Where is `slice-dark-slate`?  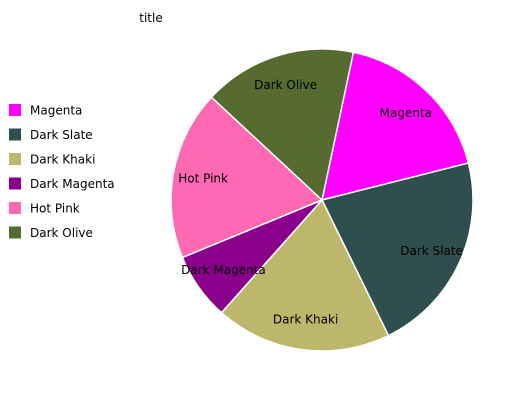 slice-dark-slate is located at coordinates (397, 249).